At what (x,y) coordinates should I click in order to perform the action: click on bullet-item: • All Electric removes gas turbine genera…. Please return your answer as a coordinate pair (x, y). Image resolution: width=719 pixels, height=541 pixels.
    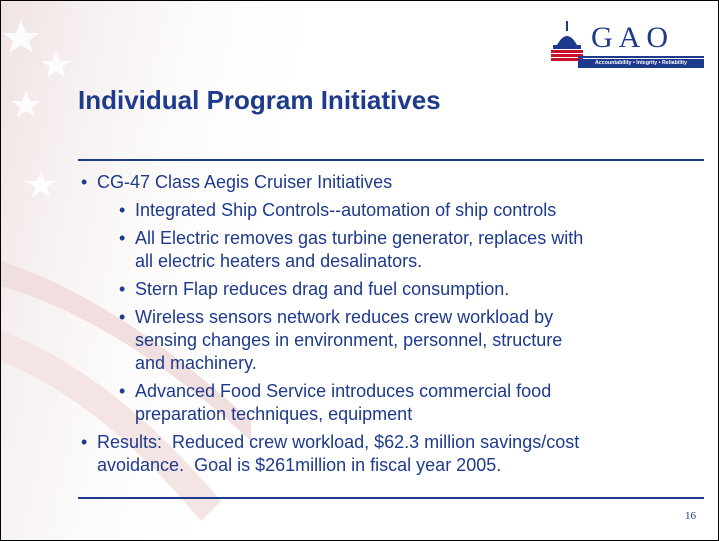
    Looking at the image, I should click on (415, 250).